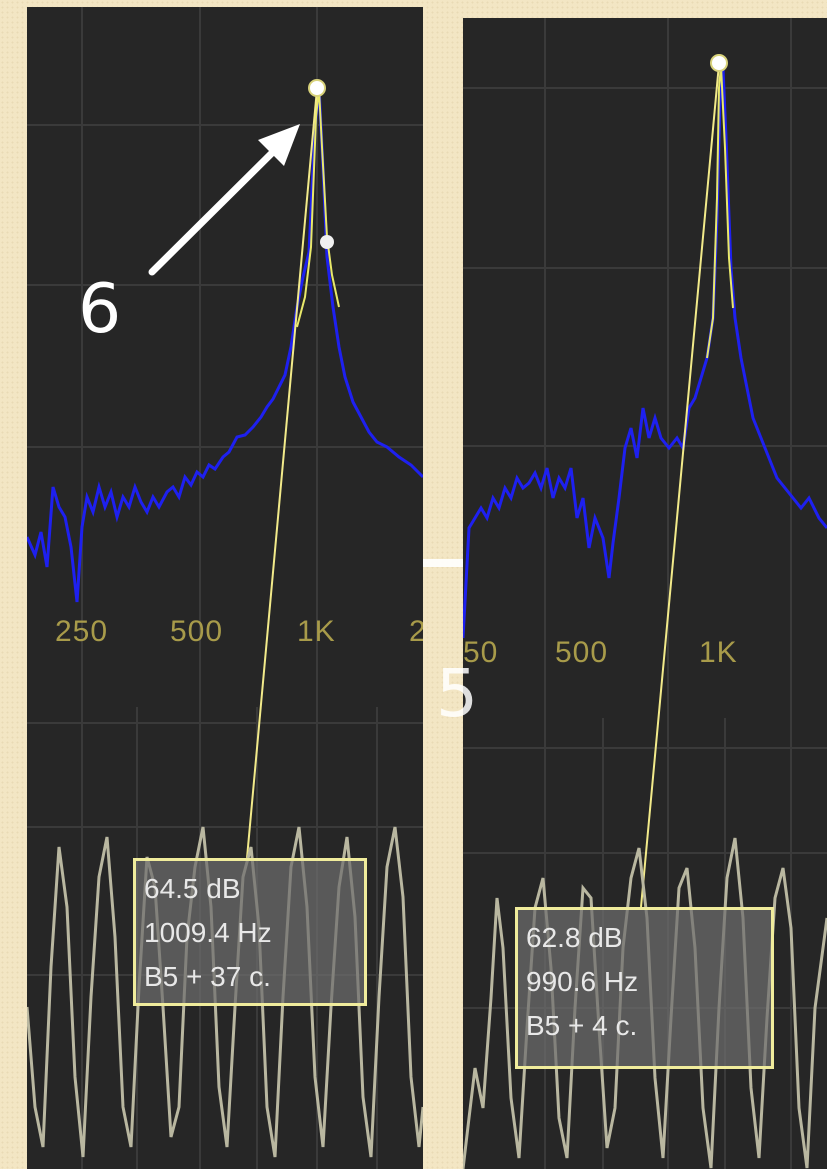 The height and width of the screenshot is (1169, 827). I want to click on axis-label-2k: 2, so click(416, 631).